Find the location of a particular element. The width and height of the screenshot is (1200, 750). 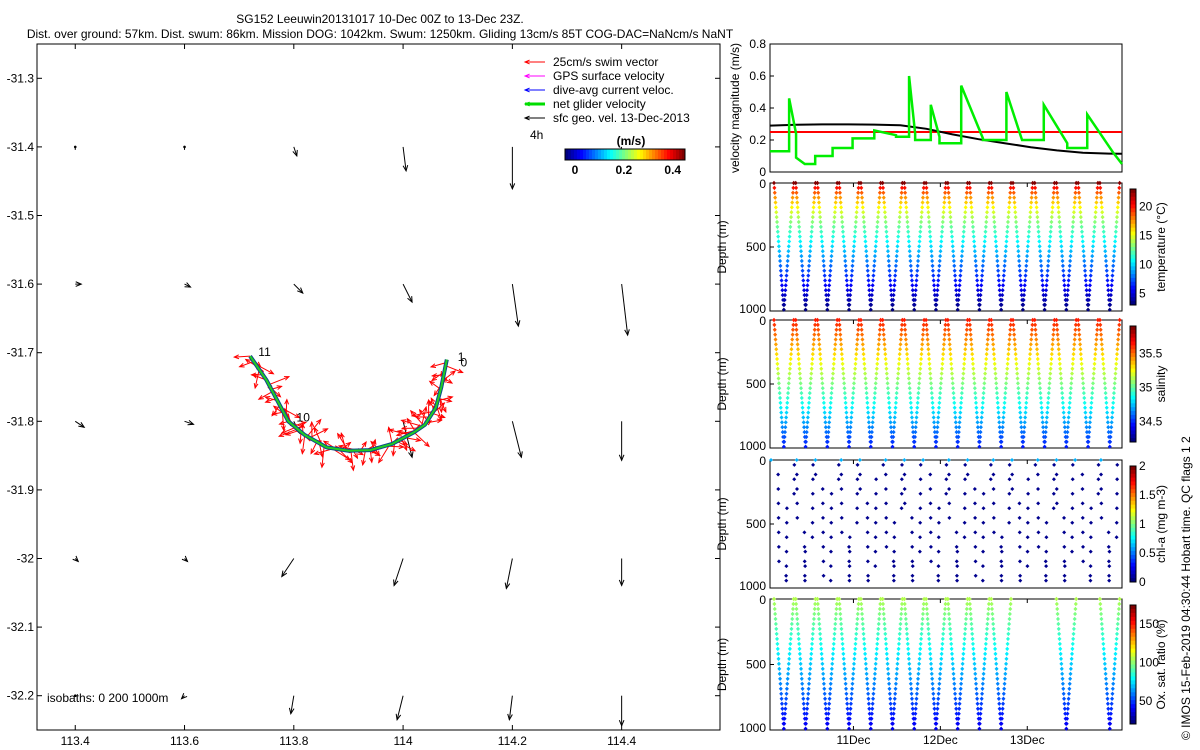

geo-velocity-arrow is located at coordinates (407, 293).